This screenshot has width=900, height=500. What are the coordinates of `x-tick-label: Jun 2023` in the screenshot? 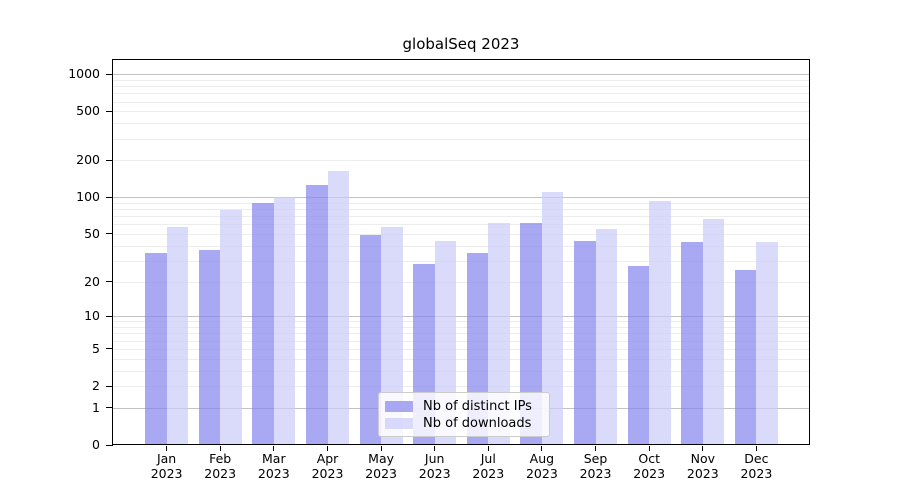 It's located at (435, 466).